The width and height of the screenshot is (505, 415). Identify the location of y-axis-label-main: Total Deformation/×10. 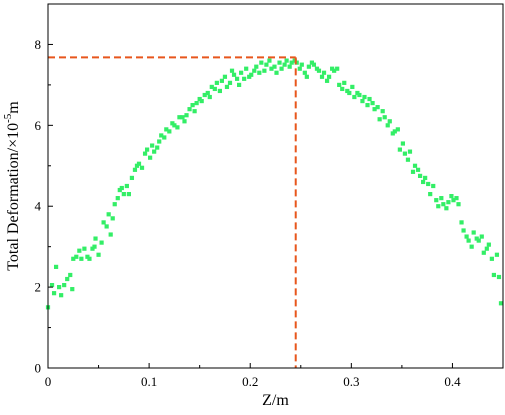
(13, 197).